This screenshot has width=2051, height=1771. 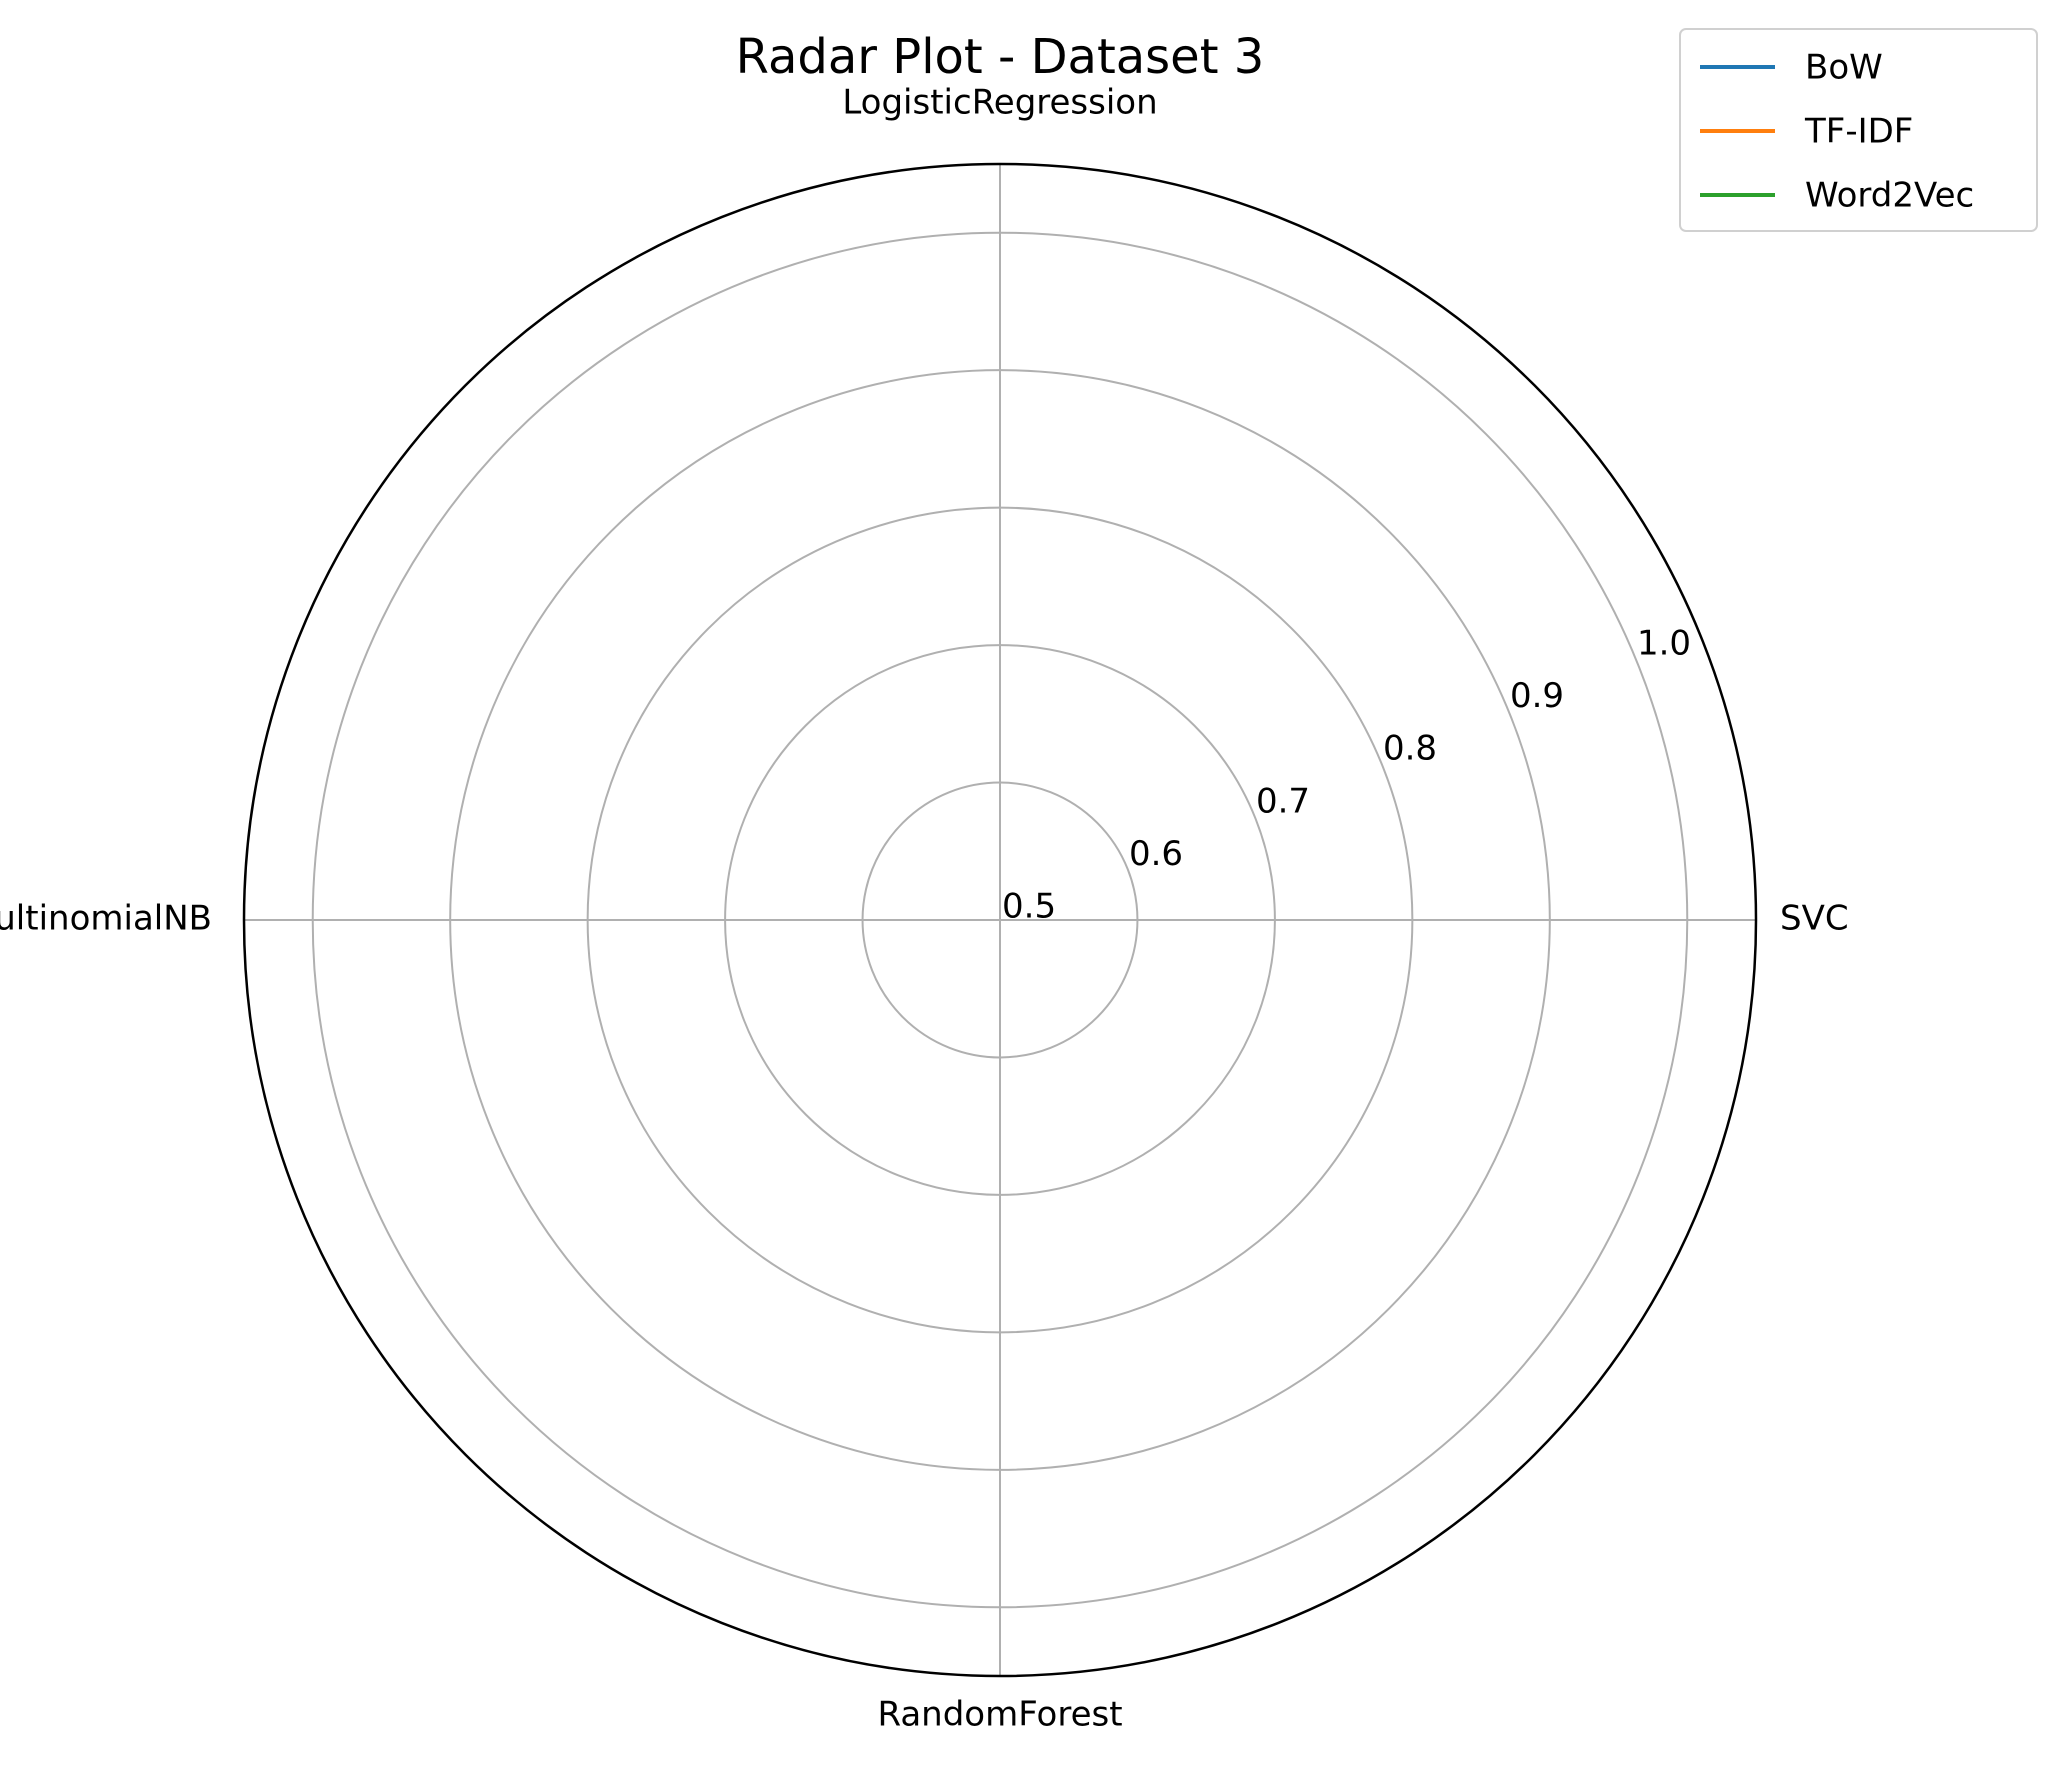 What do you see at coordinates (999, 103) in the screenshot?
I see `category-label: LogisticRegression` at bounding box center [999, 103].